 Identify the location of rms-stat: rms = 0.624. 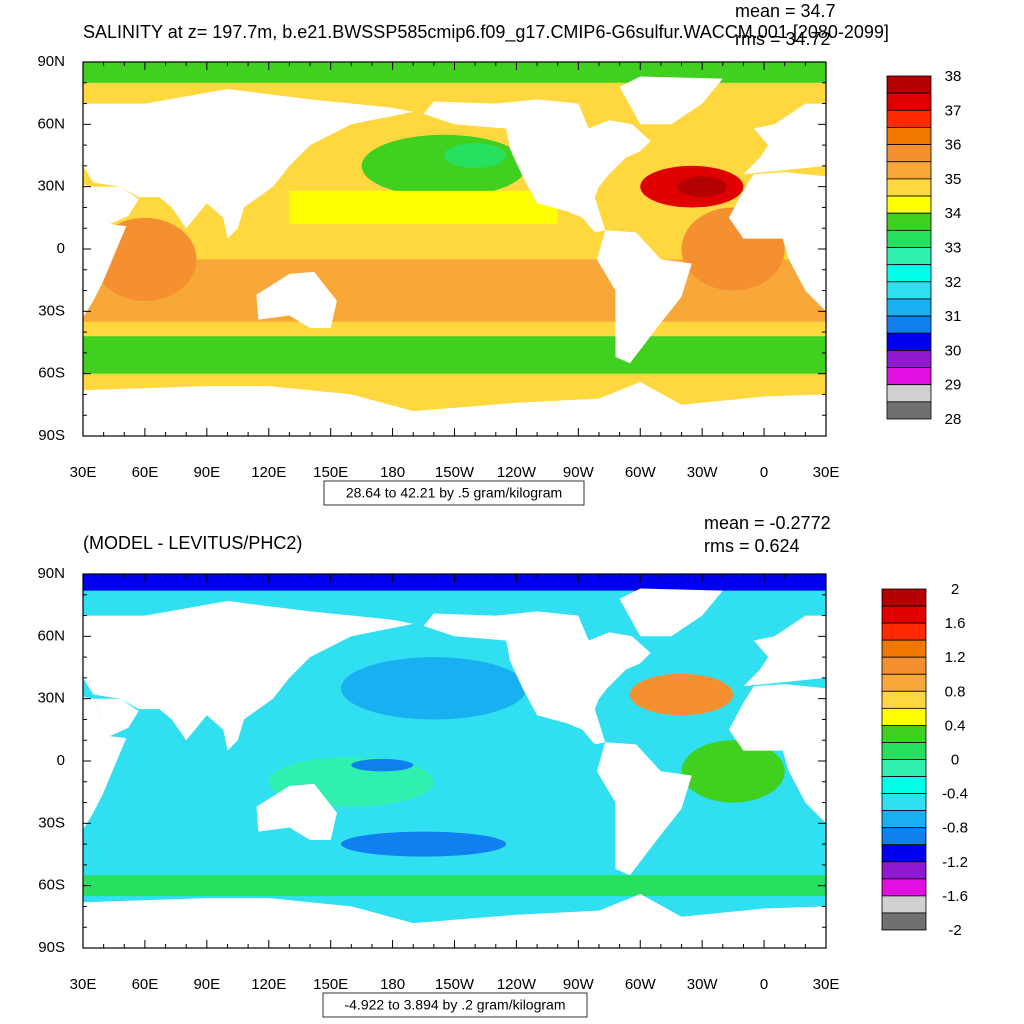
(752, 546).